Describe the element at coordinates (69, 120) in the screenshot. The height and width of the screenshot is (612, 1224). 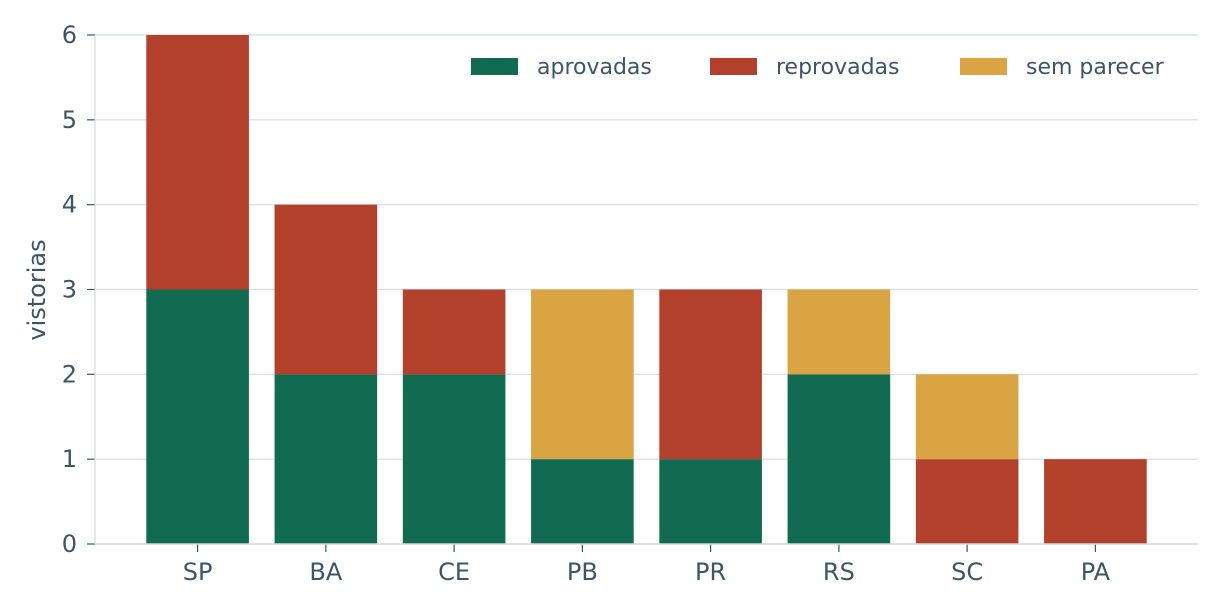
I see `y-tick-label: 5` at that location.